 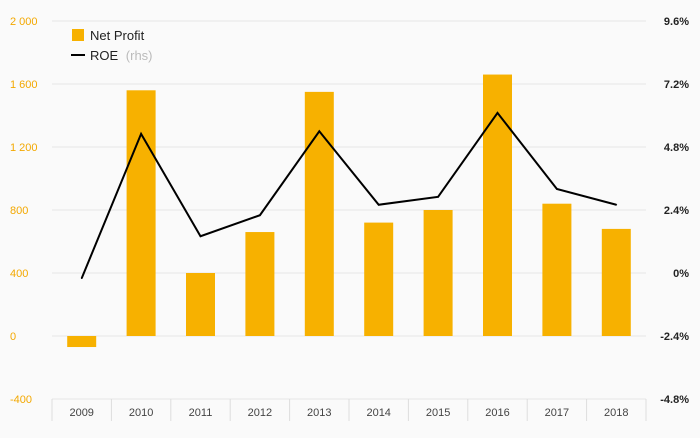 What do you see at coordinates (200, 236) in the screenshot?
I see `point-roe-2011` at bounding box center [200, 236].